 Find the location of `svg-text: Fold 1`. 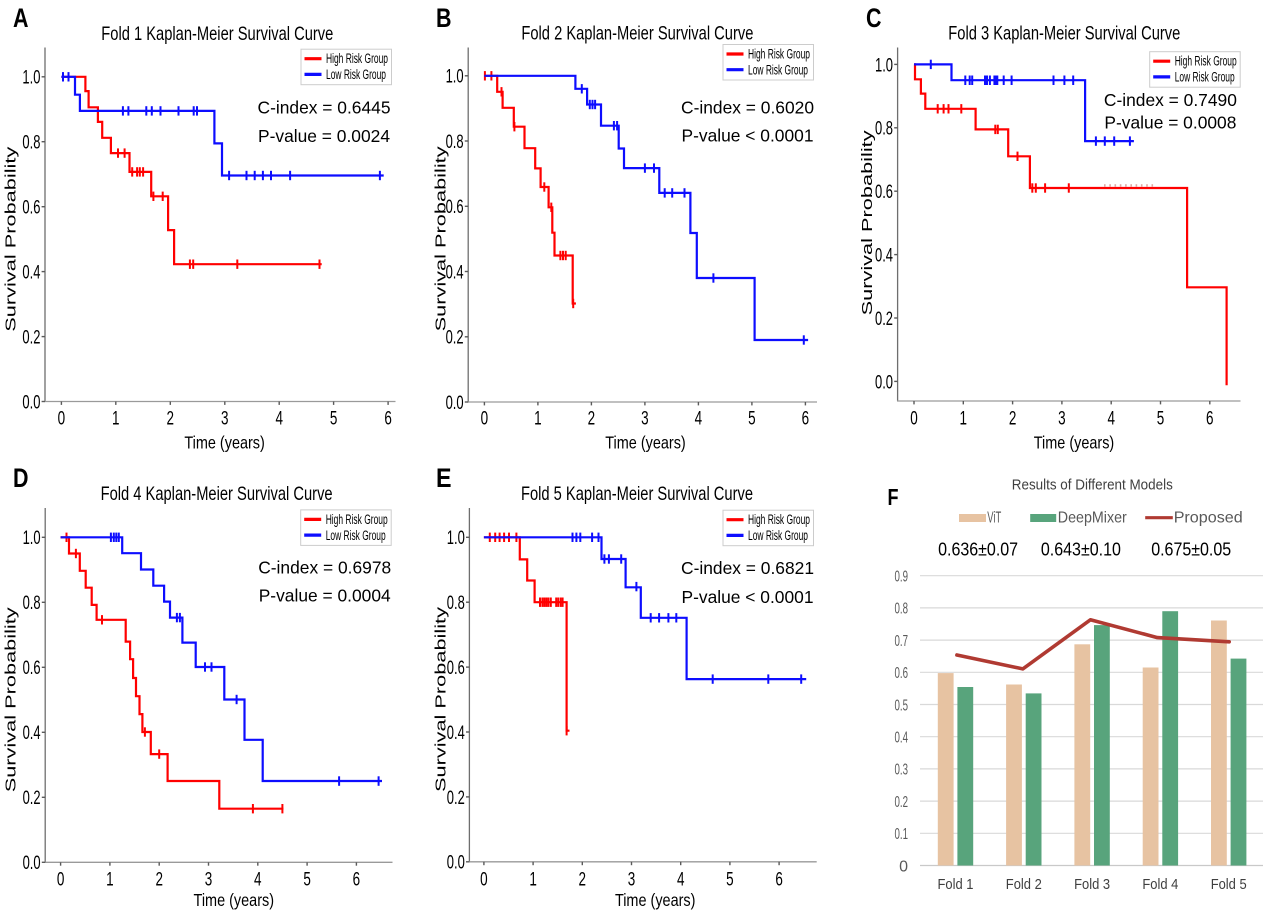

svg-text: Fold 1 is located at coordinates (956, 885).